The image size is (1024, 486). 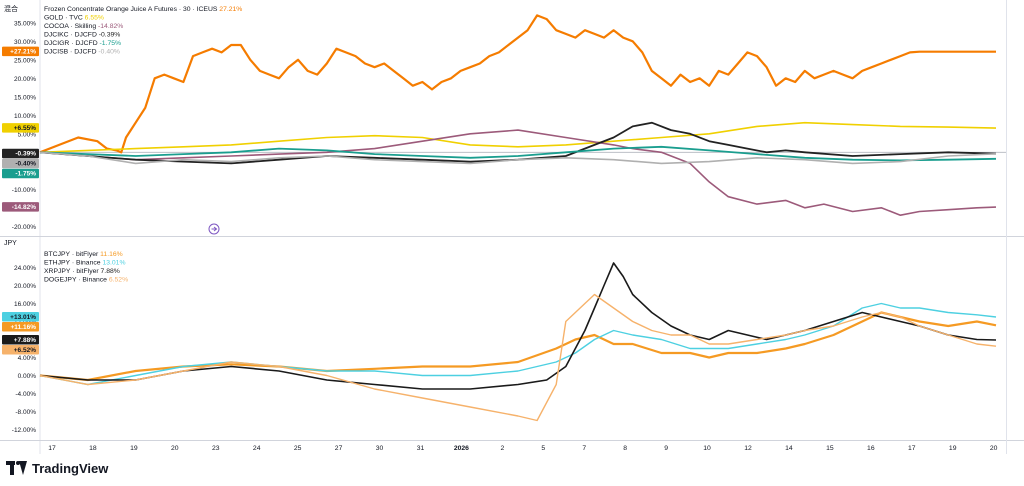 I want to click on y-tick-label: 10.00%, so click(x=25, y=116).